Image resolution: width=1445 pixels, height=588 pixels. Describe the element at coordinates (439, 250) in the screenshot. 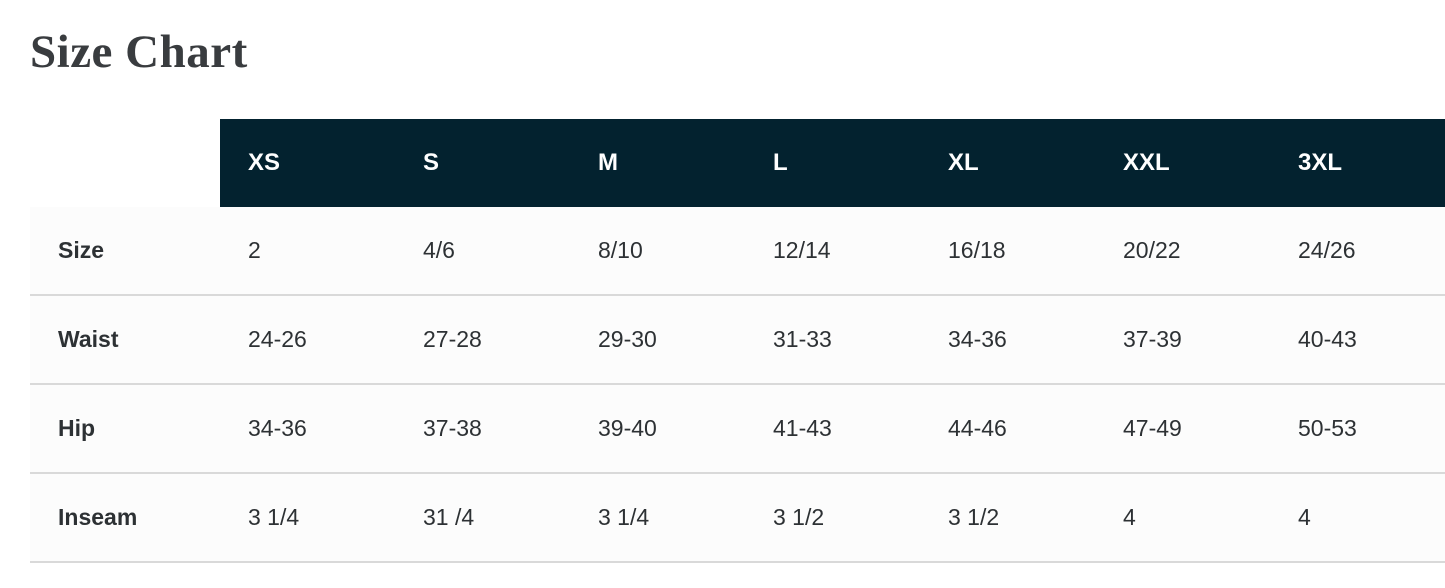

I see `cell-size-s: 4/6` at that location.